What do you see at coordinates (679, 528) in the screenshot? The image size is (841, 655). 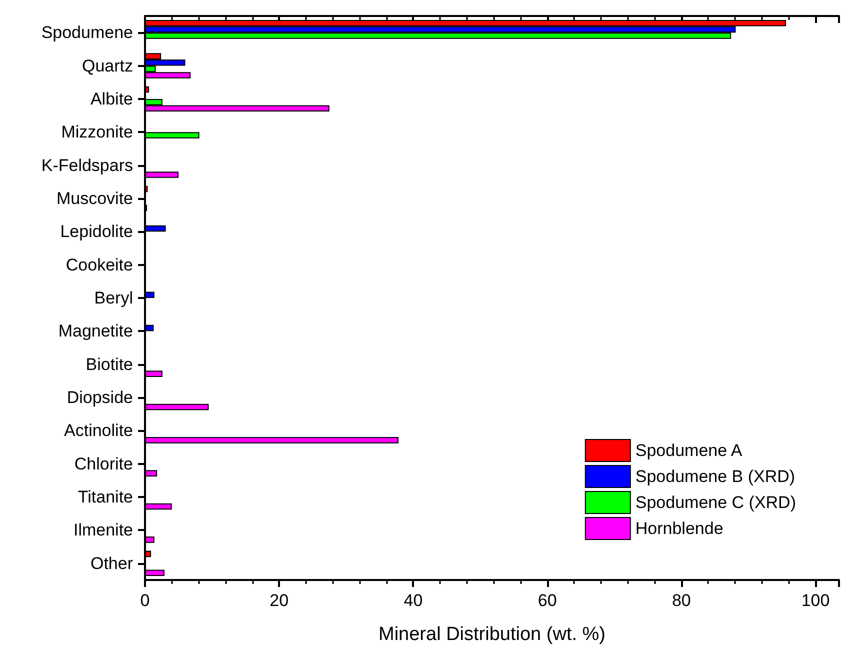 I see `legend-label: Hornblende` at bounding box center [679, 528].